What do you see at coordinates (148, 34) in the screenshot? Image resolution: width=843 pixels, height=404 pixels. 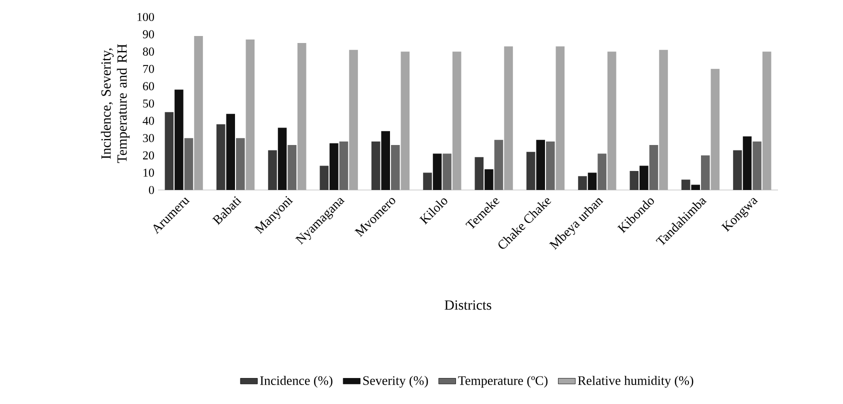 I see `y-tick-label: 90` at bounding box center [148, 34].